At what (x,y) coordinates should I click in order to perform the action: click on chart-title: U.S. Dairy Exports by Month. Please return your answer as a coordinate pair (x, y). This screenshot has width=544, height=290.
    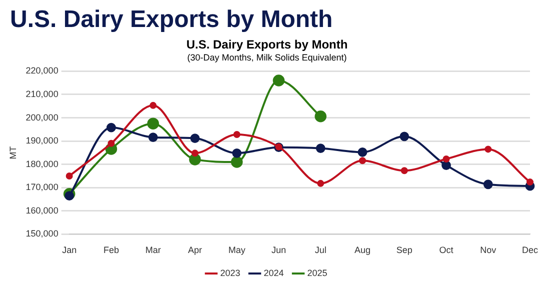
    Looking at the image, I should click on (171, 19).